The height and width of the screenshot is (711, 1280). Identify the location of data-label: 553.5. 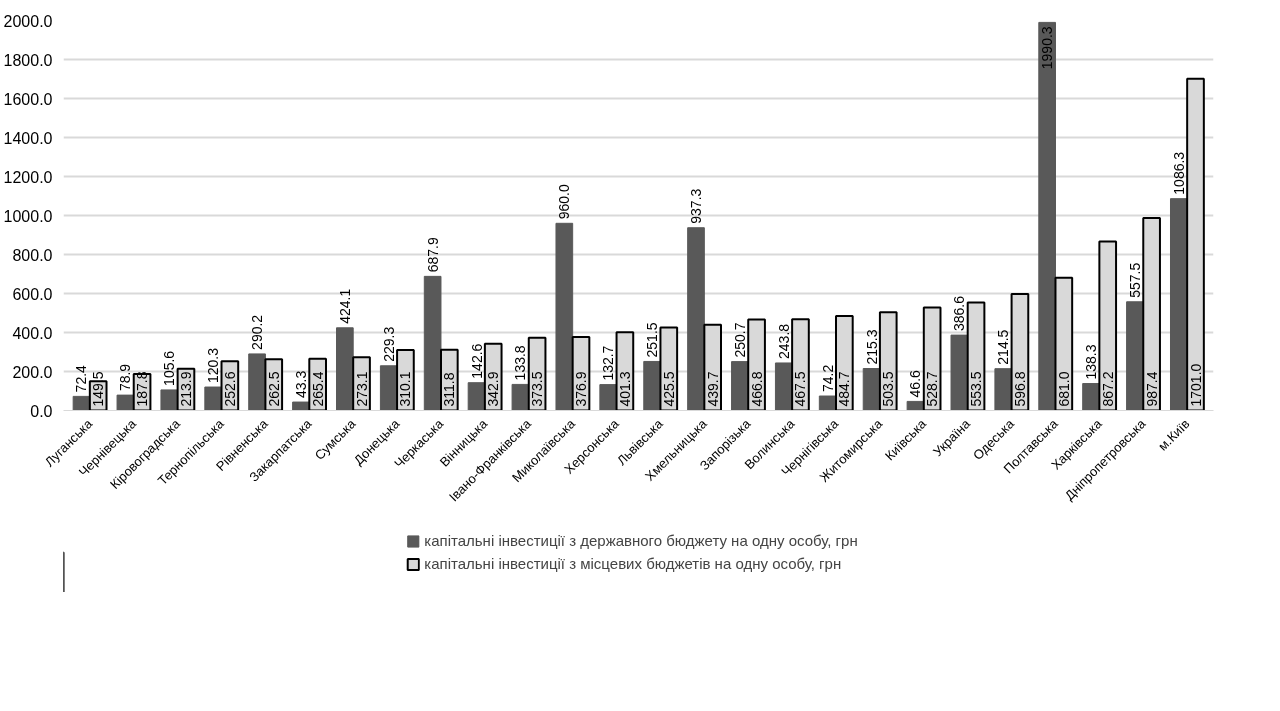
(976, 389).